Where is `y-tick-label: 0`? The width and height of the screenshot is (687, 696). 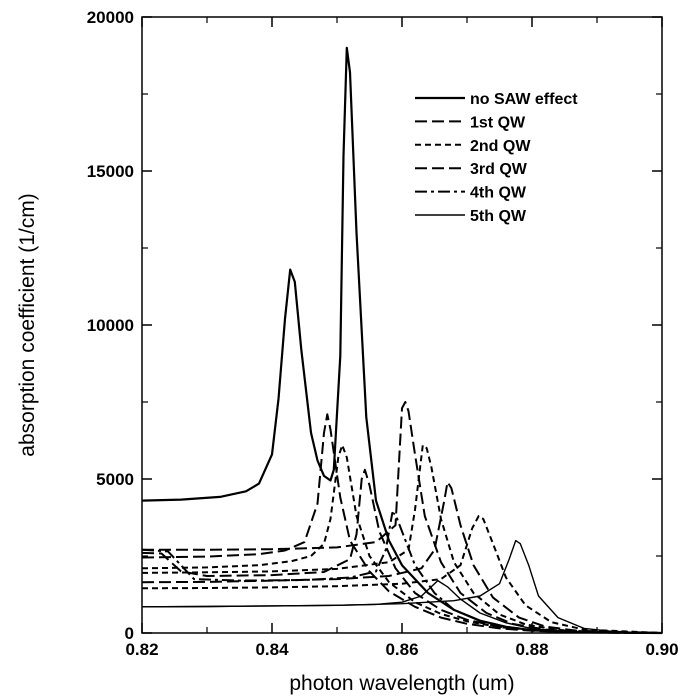 y-tick-label: 0 is located at coordinates (129, 633).